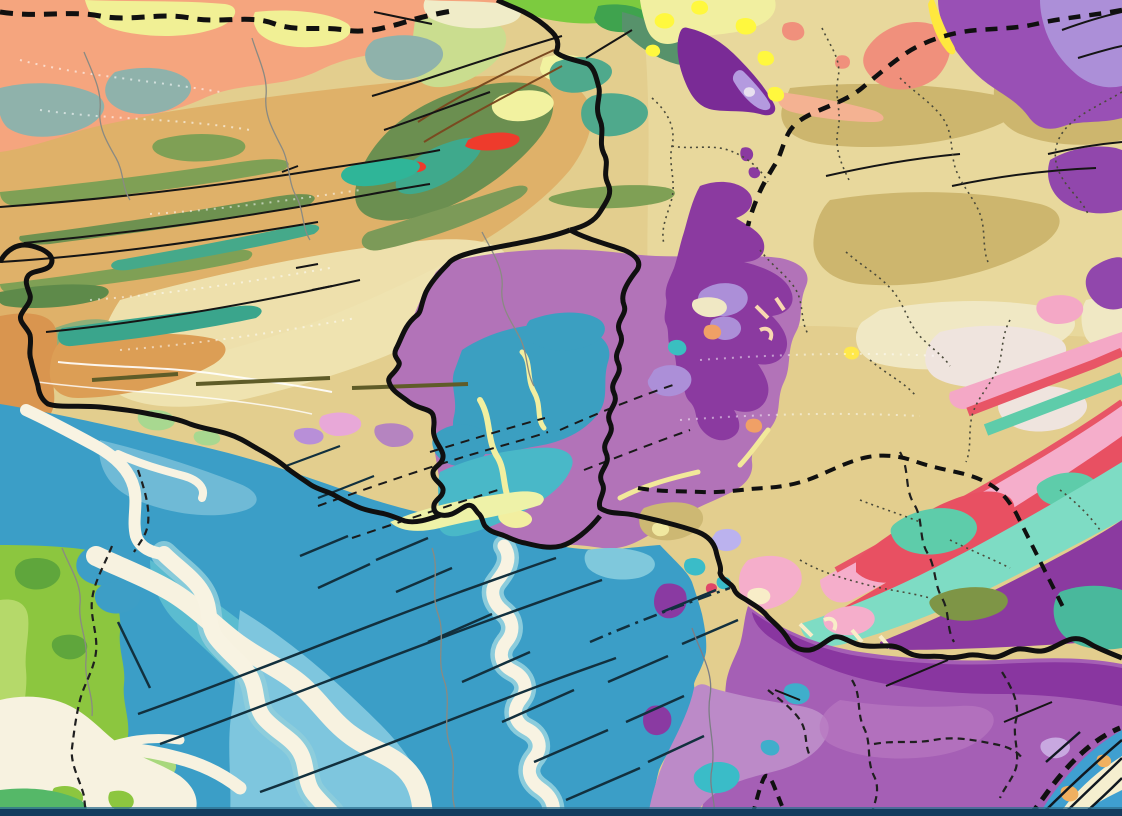  I want to click on bottom-bar, so click(561, 812).